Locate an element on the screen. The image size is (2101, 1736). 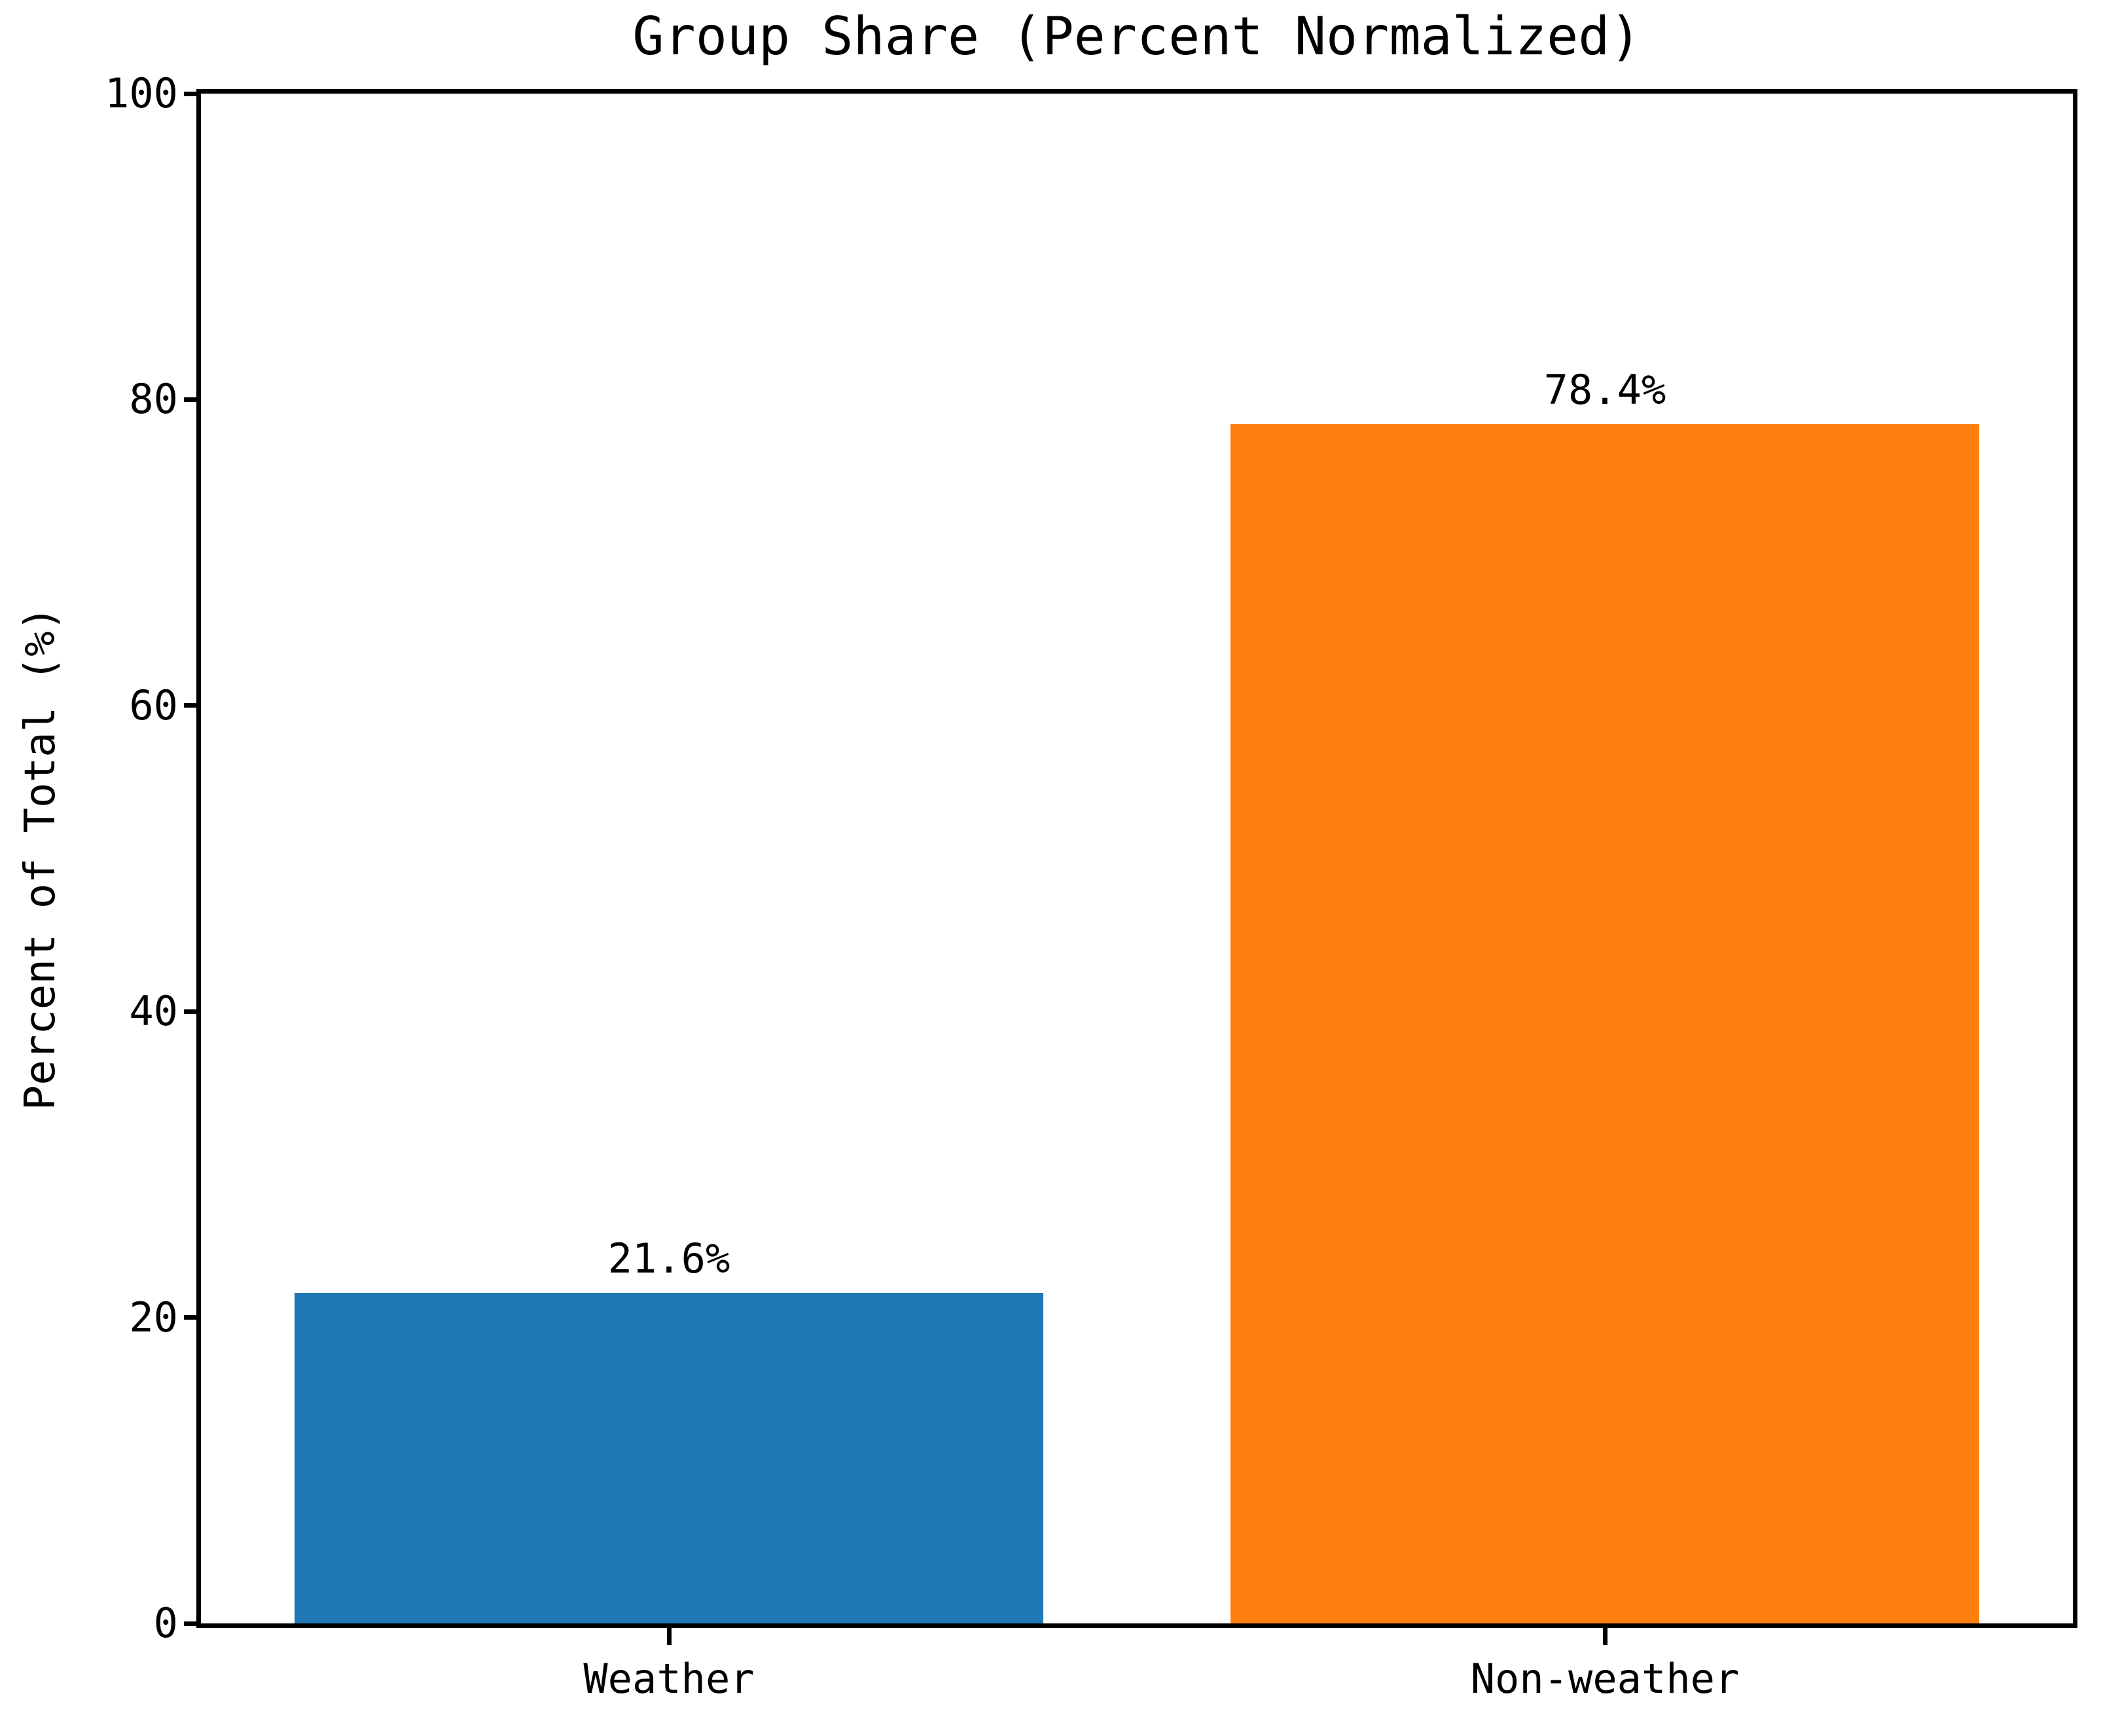
x-tick-label: Weather is located at coordinates (669, 1679).